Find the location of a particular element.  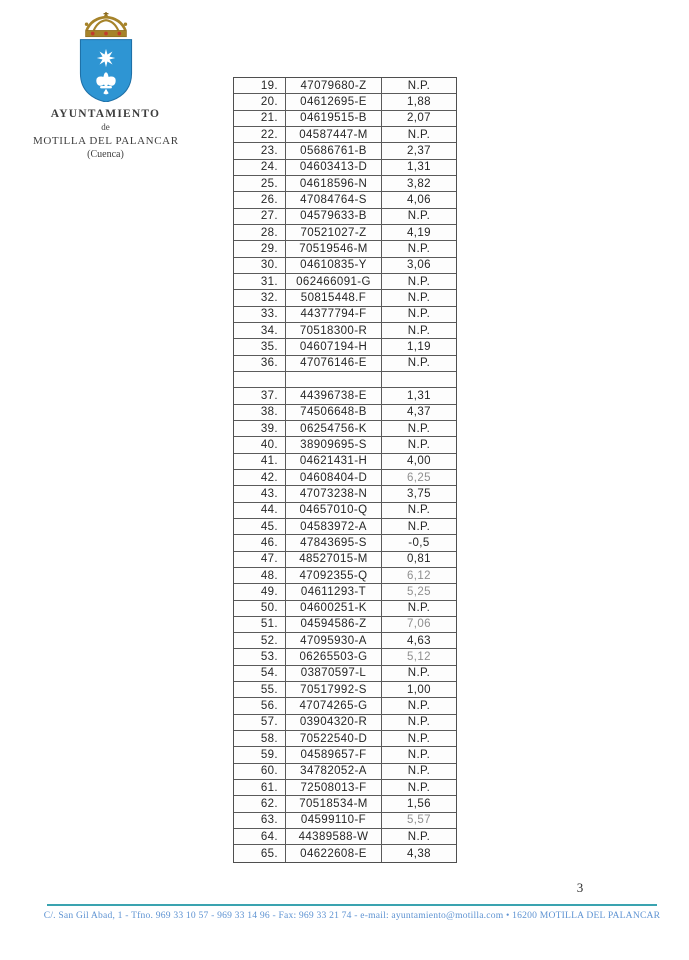

fleur-de-lis-icon is located at coordinates (105, 83).